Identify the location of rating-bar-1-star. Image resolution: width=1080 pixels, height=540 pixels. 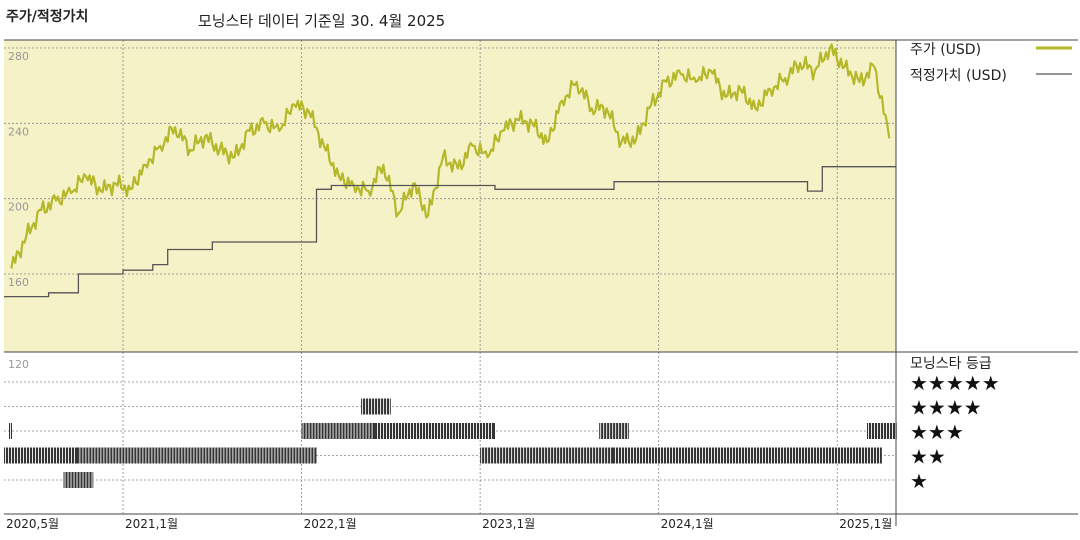
(78, 480).